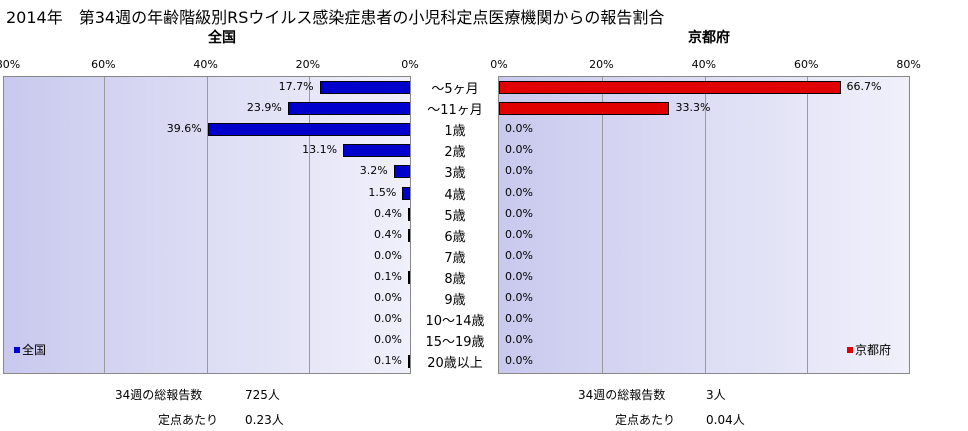 The image size is (968, 431). What do you see at coordinates (455, 364) in the screenshot?
I see `category-label: 20歳以上` at bounding box center [455, 364].